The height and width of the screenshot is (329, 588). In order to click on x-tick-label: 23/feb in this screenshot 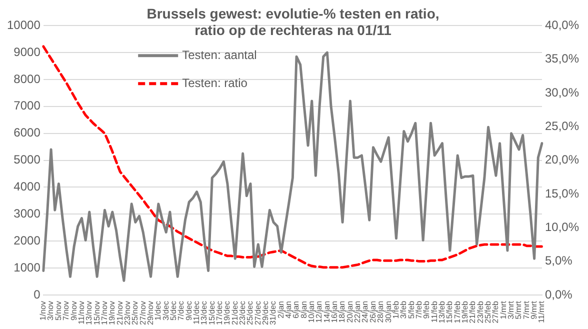, I will do `click(480, 312)`.